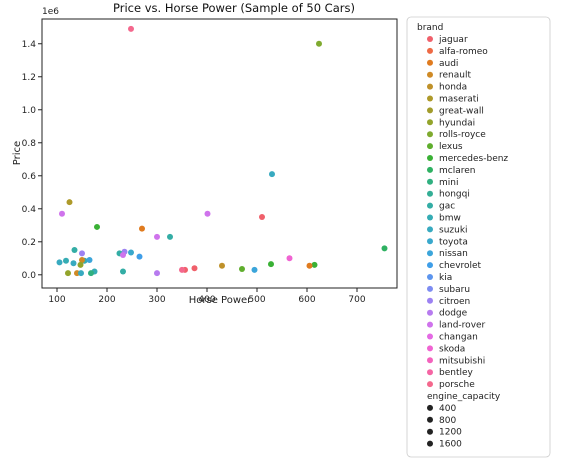 Image resolution: width=564 pixels, height=458 pixels. What do you see at coordinates (430, 205) in the screenshot?
I see `legend-marker-gac` at bounding box center [430, 205].